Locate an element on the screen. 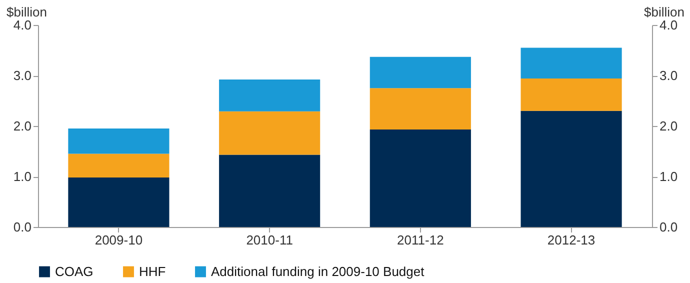 The height and width of the screenshot is (283, 690). legend-label: COAG is located at coordinates (74, 271).